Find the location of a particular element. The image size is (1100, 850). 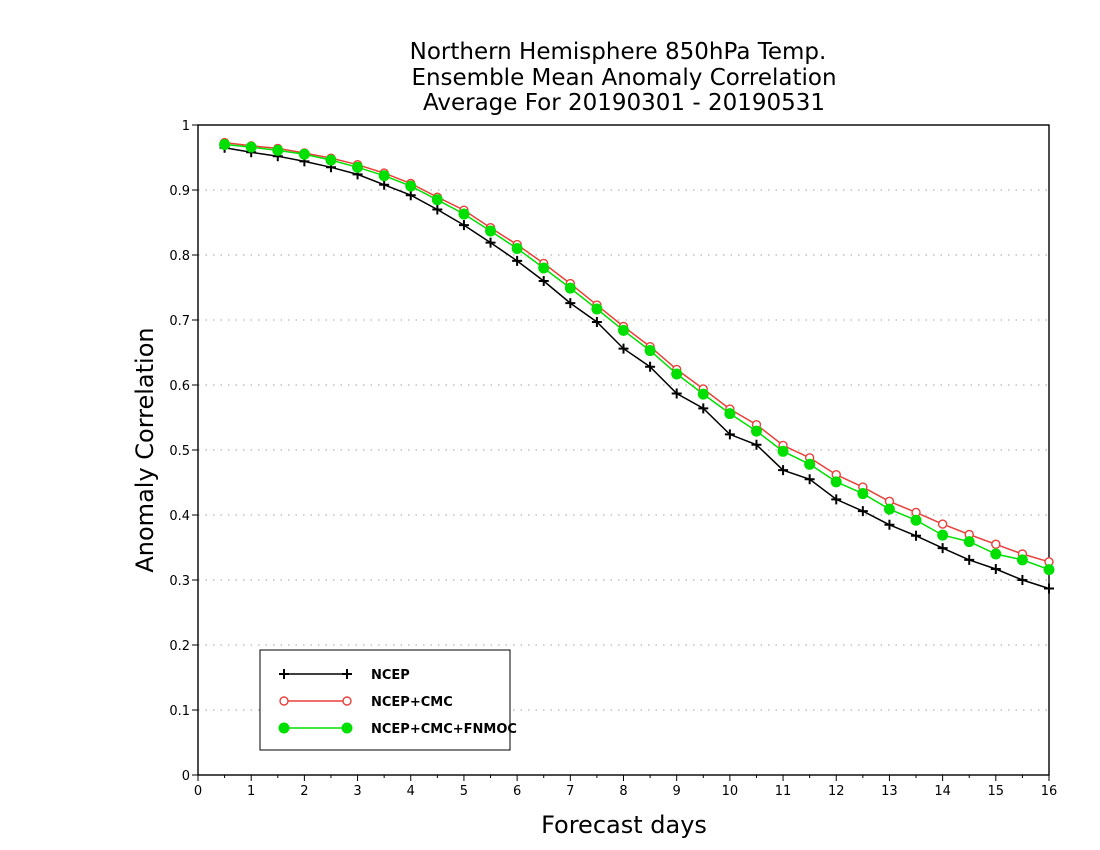

x-tick-label: 9 is located at coordinates (677, 791).